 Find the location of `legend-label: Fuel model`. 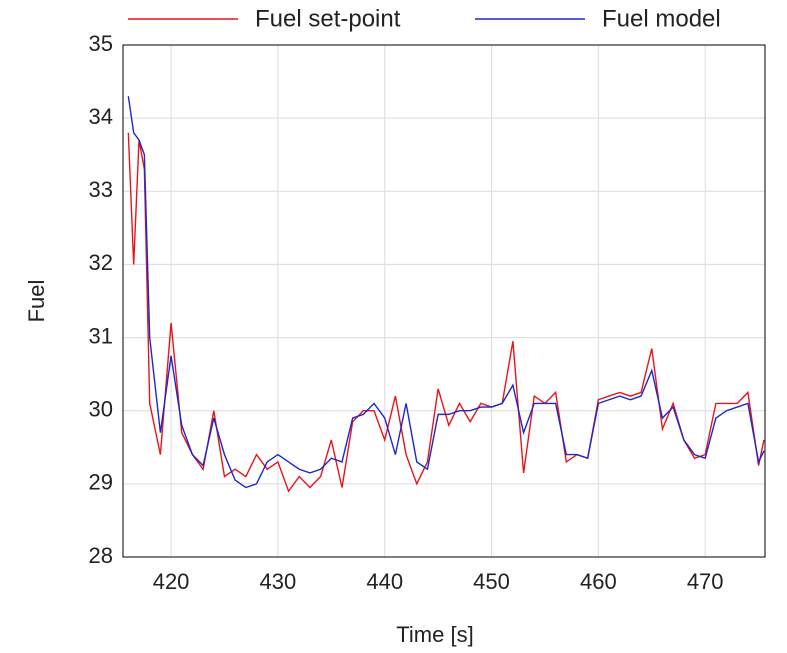

legend-label: Fuel model is located at coordinates (661, 18).